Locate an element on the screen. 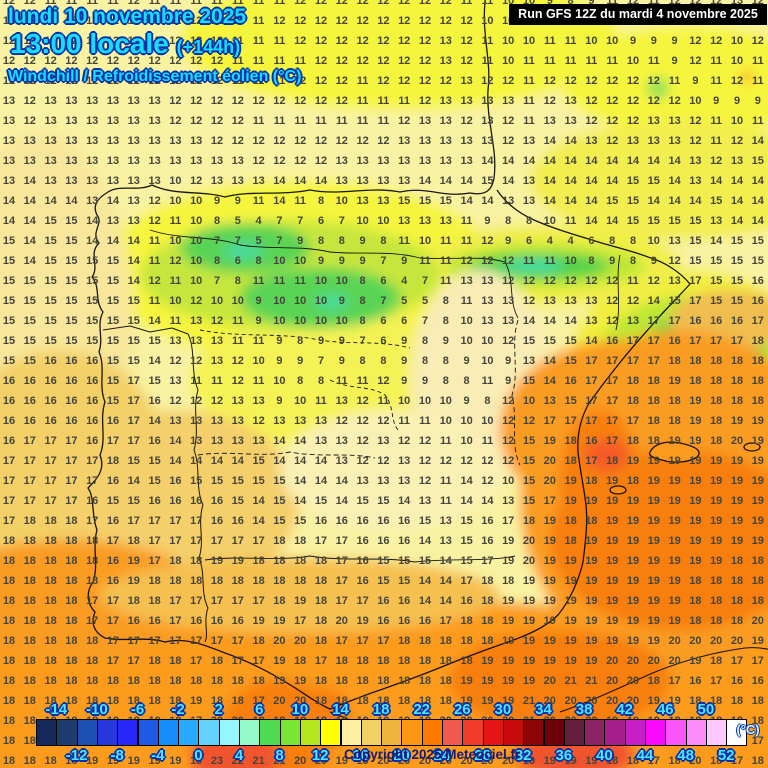 The height and width of the screenshot is (768, 768). forecast-offset: (+144h) is located at coordinates (208, 47).